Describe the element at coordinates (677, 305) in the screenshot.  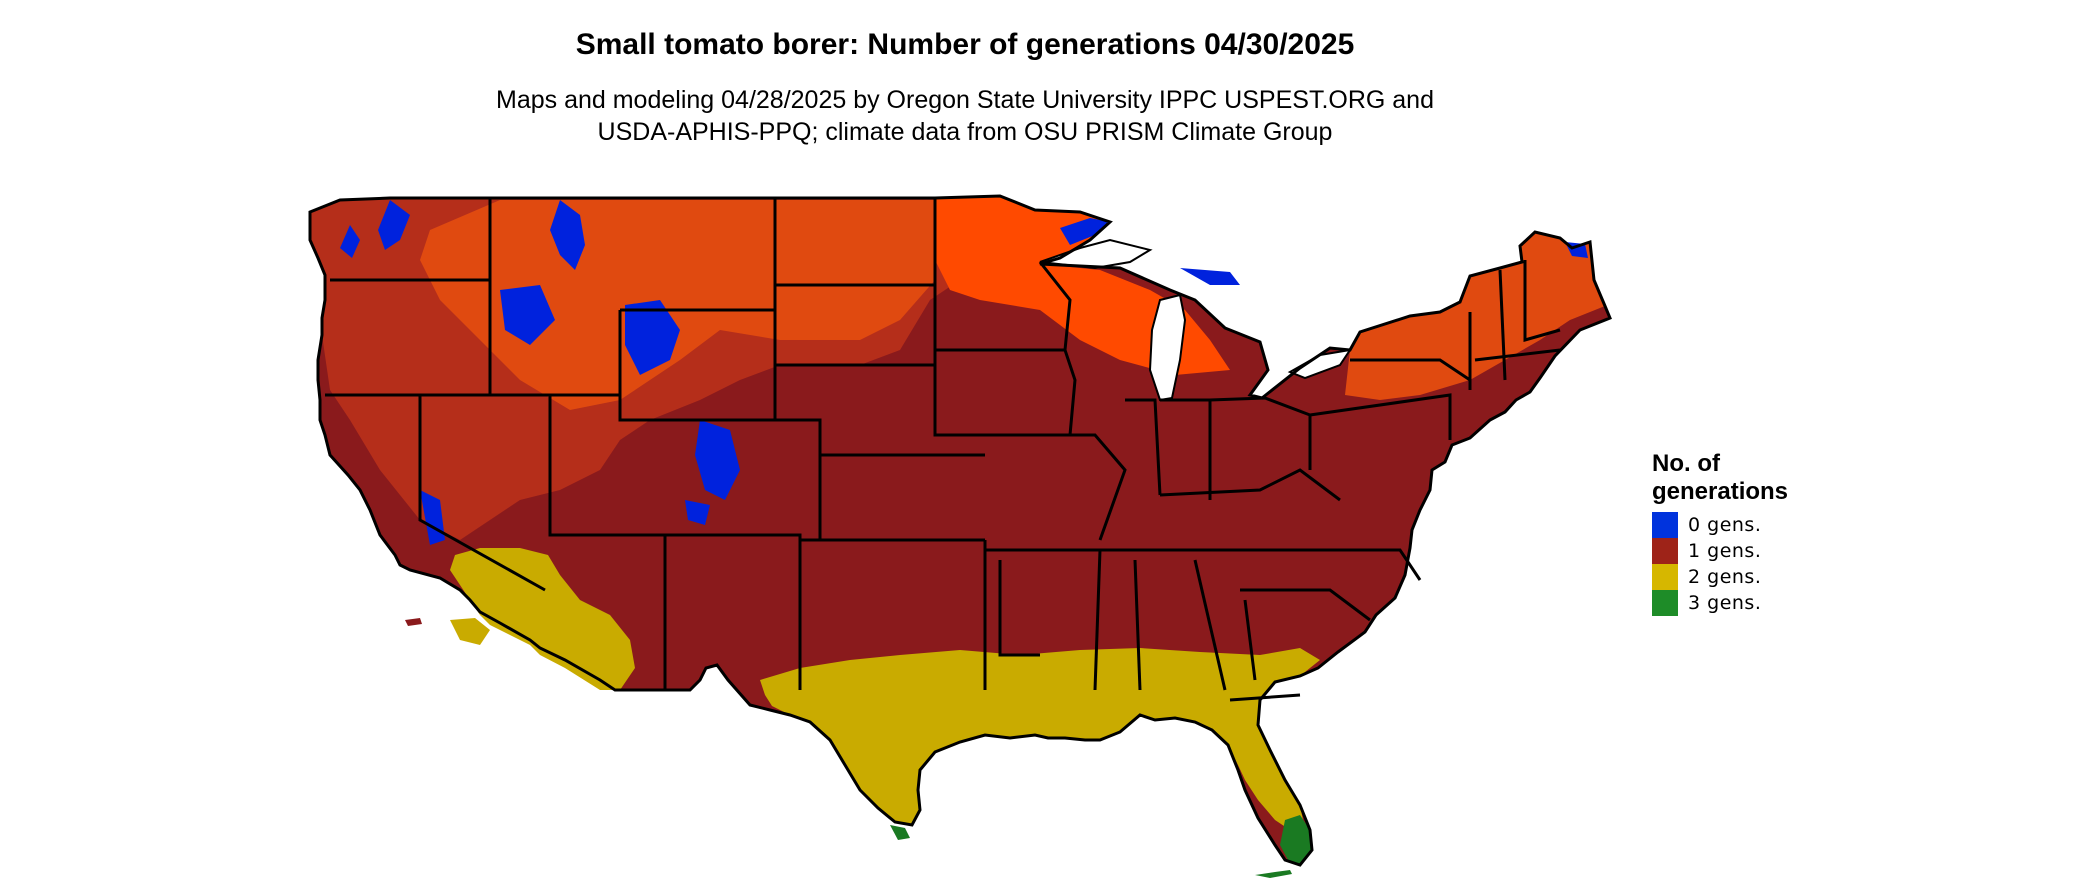
I see `zone-one-gen-plains` at that location.